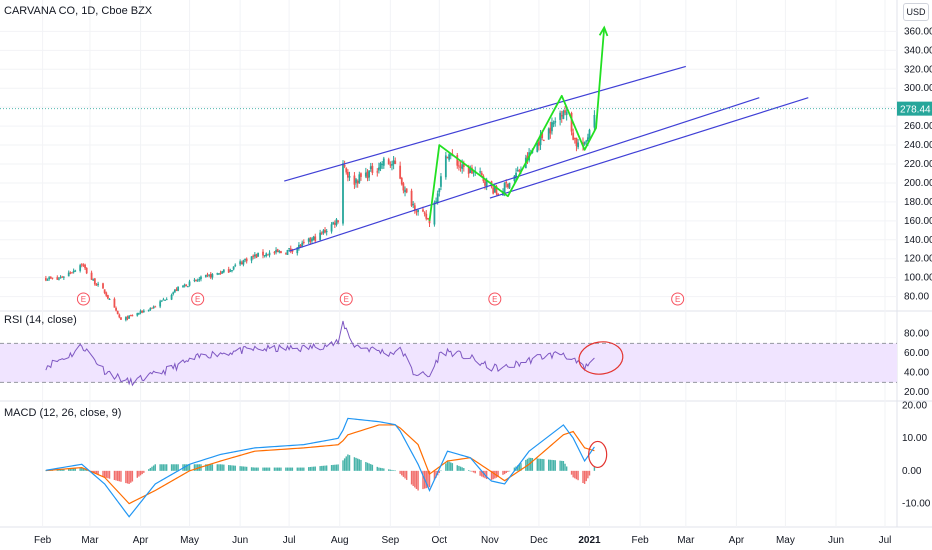  What do you see at coordinates (916, 373) in the screenshot?
I see `rsi-tick-label: 40.00` at bounding box center [916, 373].